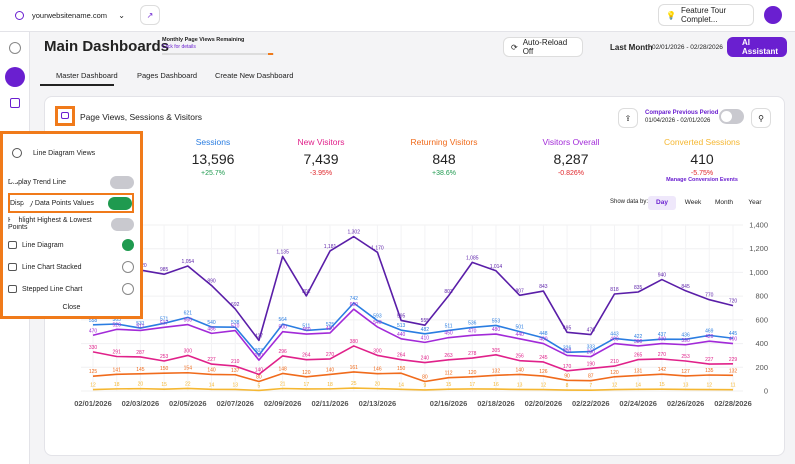  What do you see at coordinates (755, 202) in the screenshot?
I see `show-by-option: Year` at bounding box center [755, 202].